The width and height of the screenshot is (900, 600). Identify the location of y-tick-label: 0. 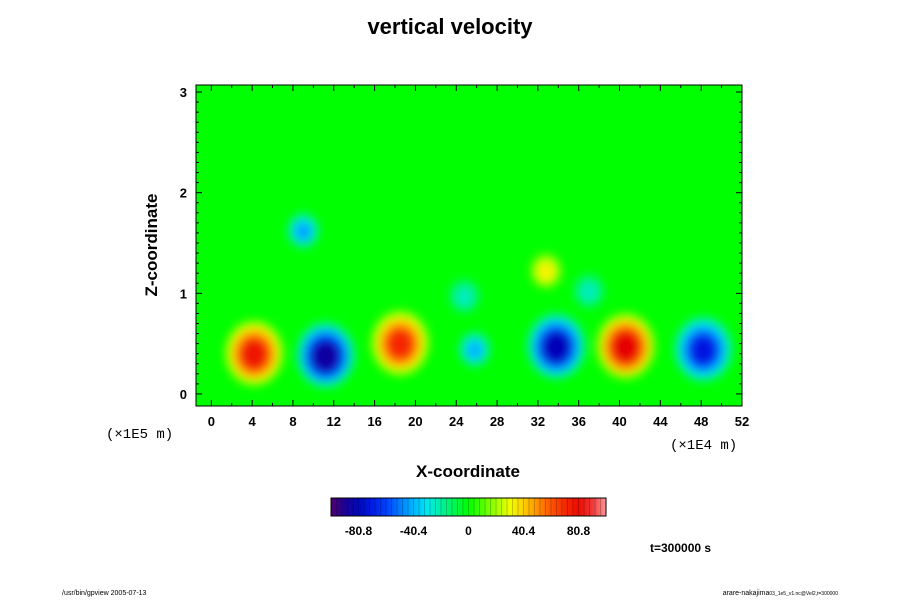
(183, 394).